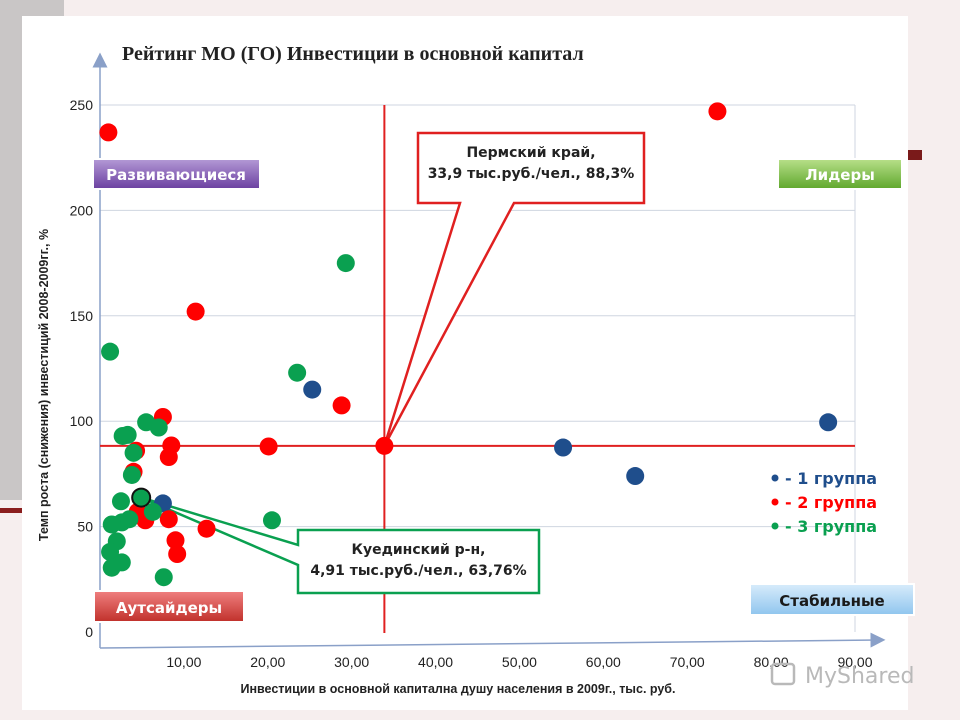 Image resolution: width=960 pixels, height=720 pixels. What do you see at coordinates (435, 662) in the screenshot?
I see `x-tick-label-3: 40,00` at bounding box center [435, 662].